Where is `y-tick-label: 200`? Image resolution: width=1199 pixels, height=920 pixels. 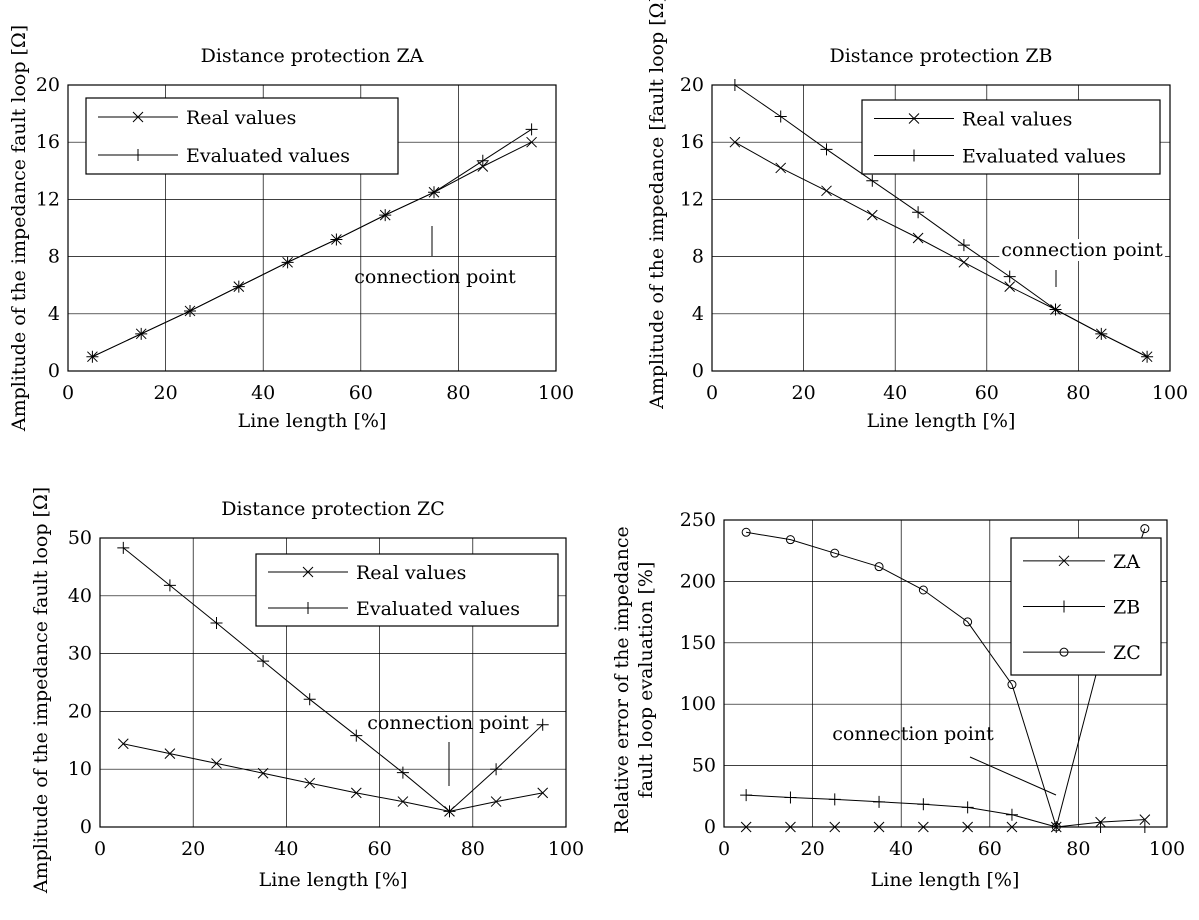 y-tick-label: 200 is located at coordinates (698, 581).